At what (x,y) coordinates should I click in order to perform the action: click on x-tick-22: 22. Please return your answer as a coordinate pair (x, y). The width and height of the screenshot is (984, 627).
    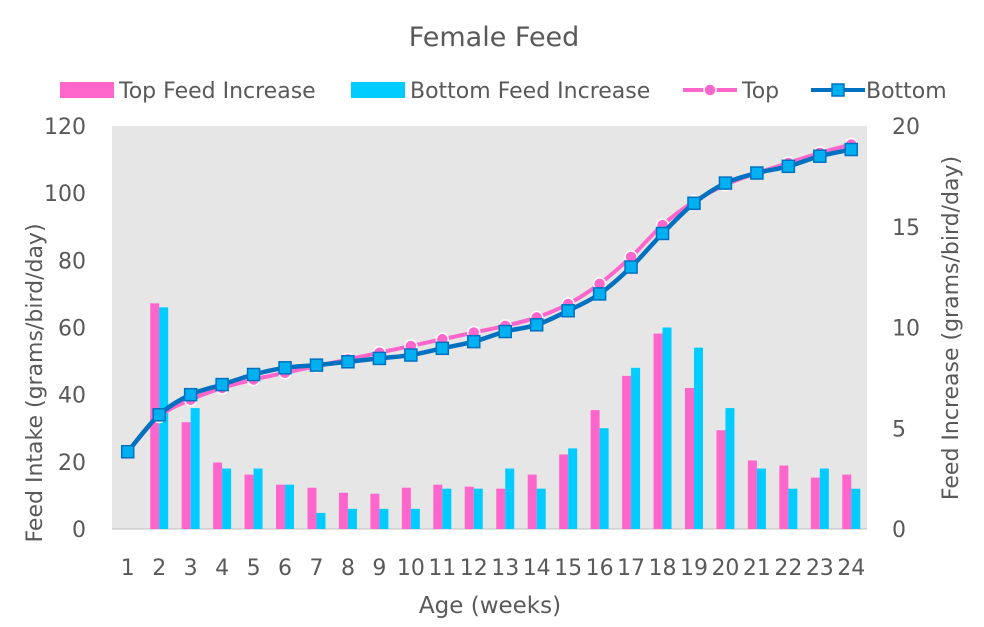
    Looking at the image, I should click on (788, 568).